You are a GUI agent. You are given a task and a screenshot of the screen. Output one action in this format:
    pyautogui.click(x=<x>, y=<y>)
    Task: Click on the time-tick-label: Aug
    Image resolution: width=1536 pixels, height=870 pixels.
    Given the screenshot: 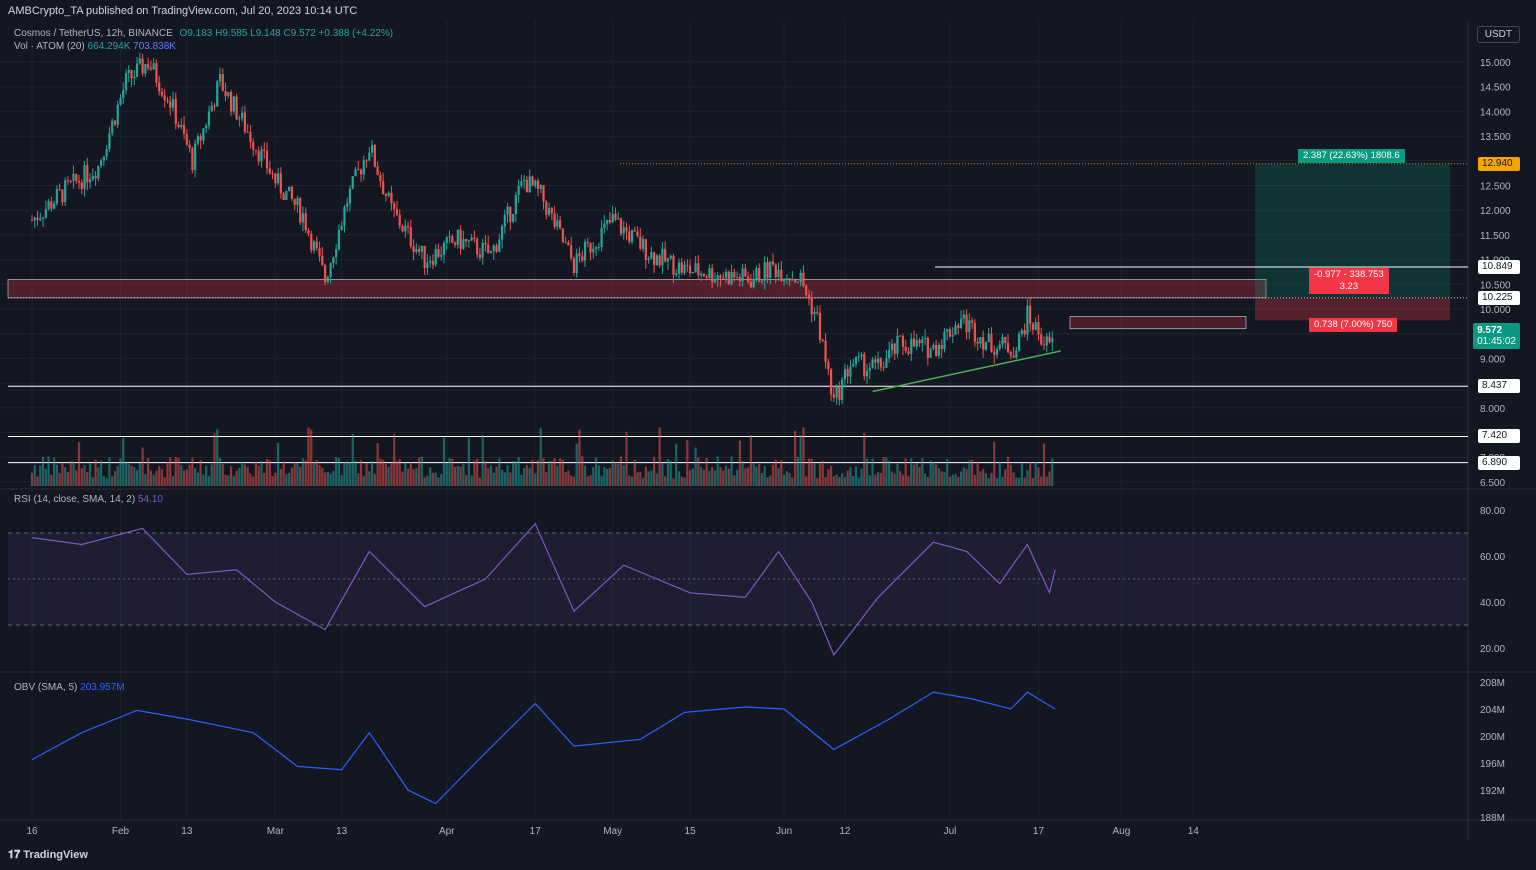 What is the action you would take?
    pyautogui.click(x=1122, y=831)
    